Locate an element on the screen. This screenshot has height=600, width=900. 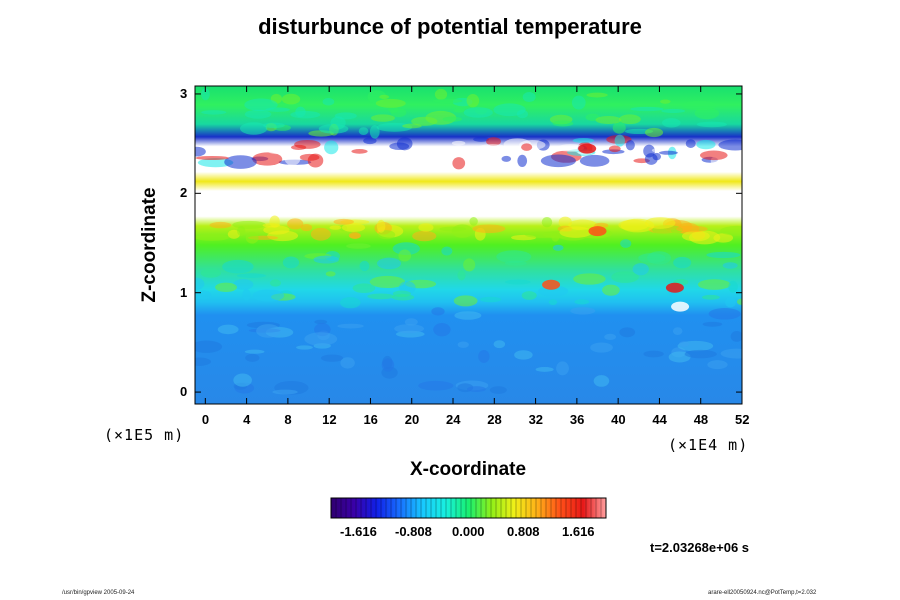
colorbar-tick-label: -1.616 is located at coordinates (358, 531).